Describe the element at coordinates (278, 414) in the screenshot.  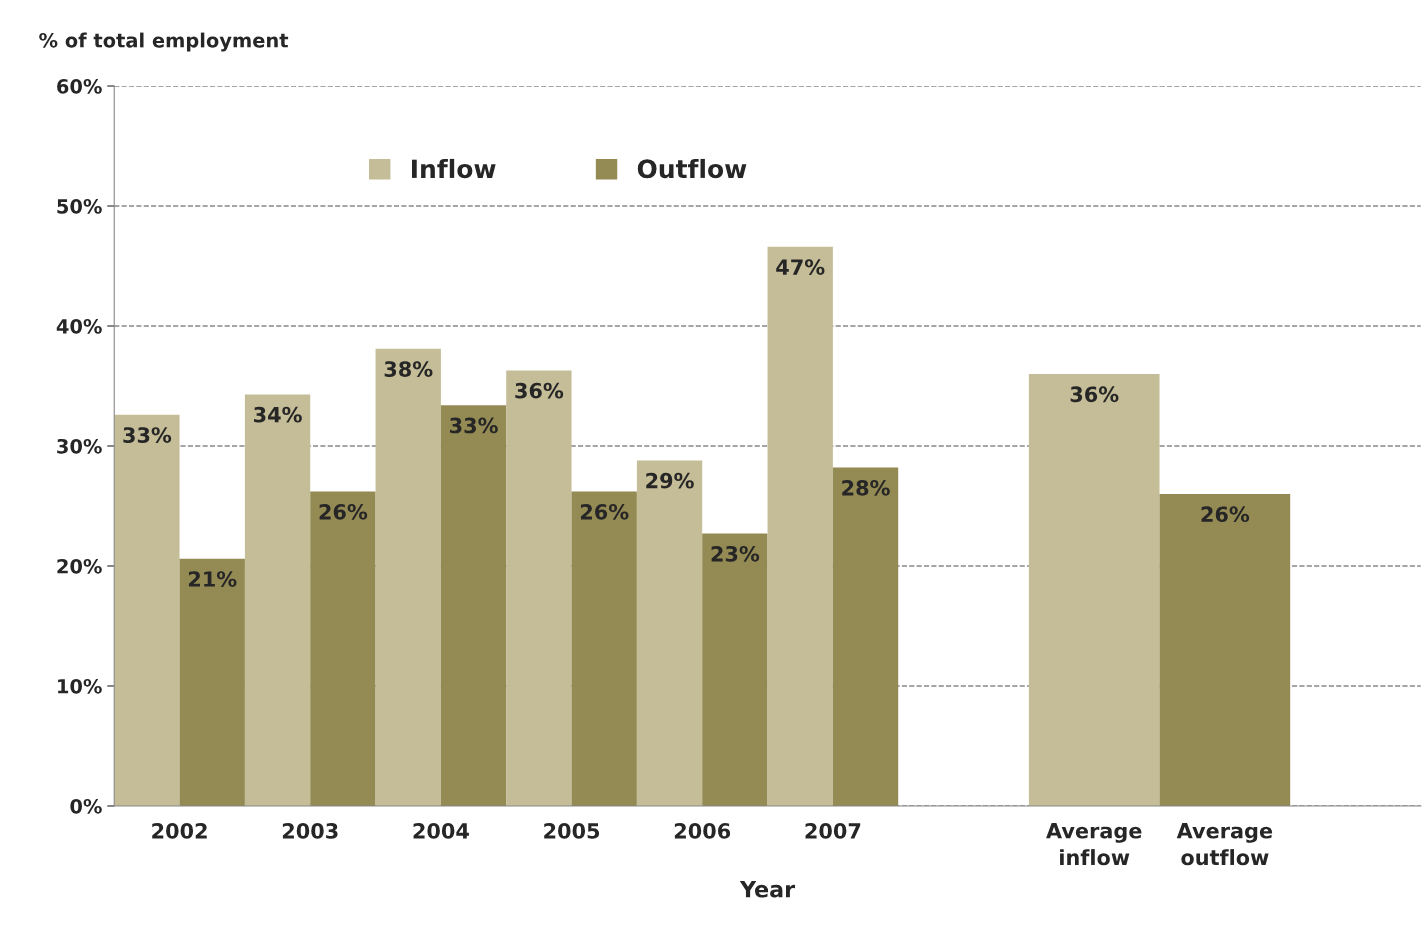
I see `data-label: 34%` at that location.